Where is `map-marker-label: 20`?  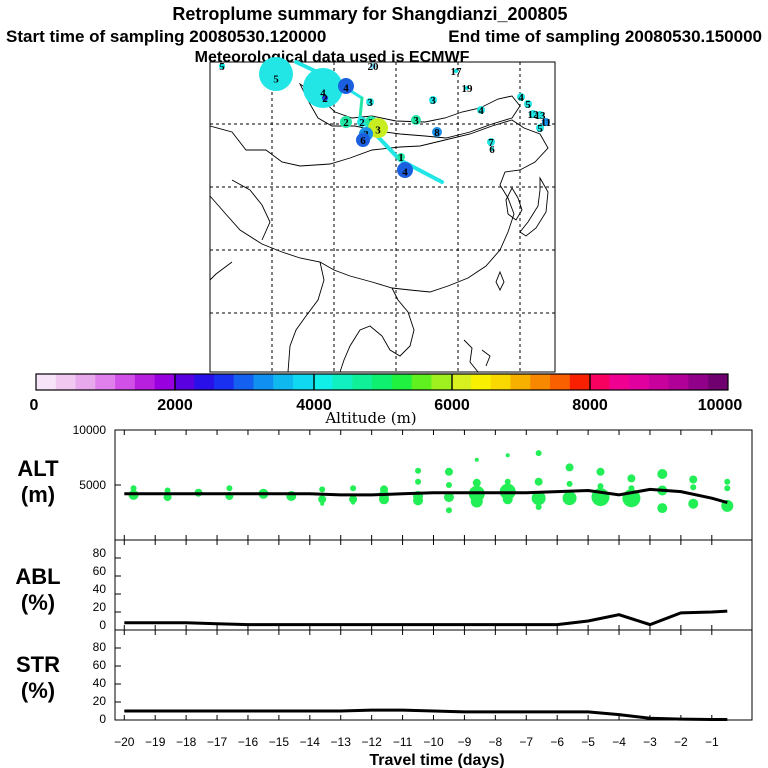
map-marker-label: 20 is located at coordinates (374, 67).